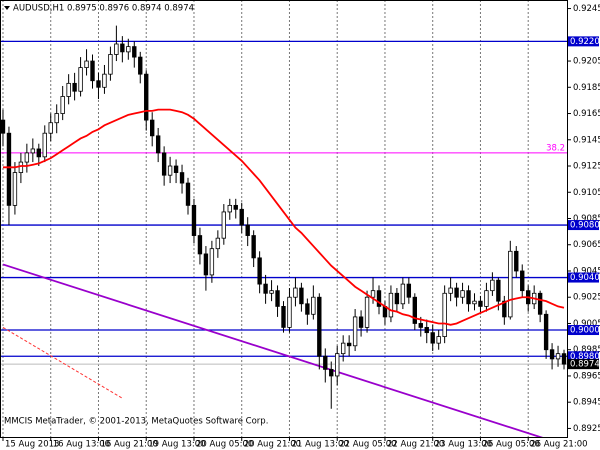 Image resolution: width=600 pixels, height=450 pixels. I want to click on x-tick-label: 15 Aug 2013, so click(32, 445).